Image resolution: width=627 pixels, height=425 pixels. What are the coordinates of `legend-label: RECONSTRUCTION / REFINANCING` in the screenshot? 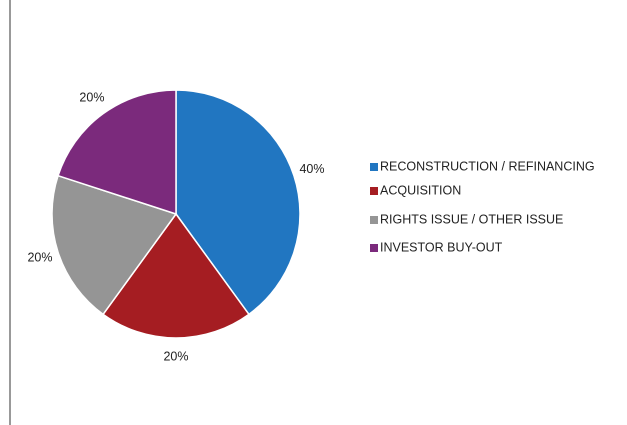 It's located at (487, 166).